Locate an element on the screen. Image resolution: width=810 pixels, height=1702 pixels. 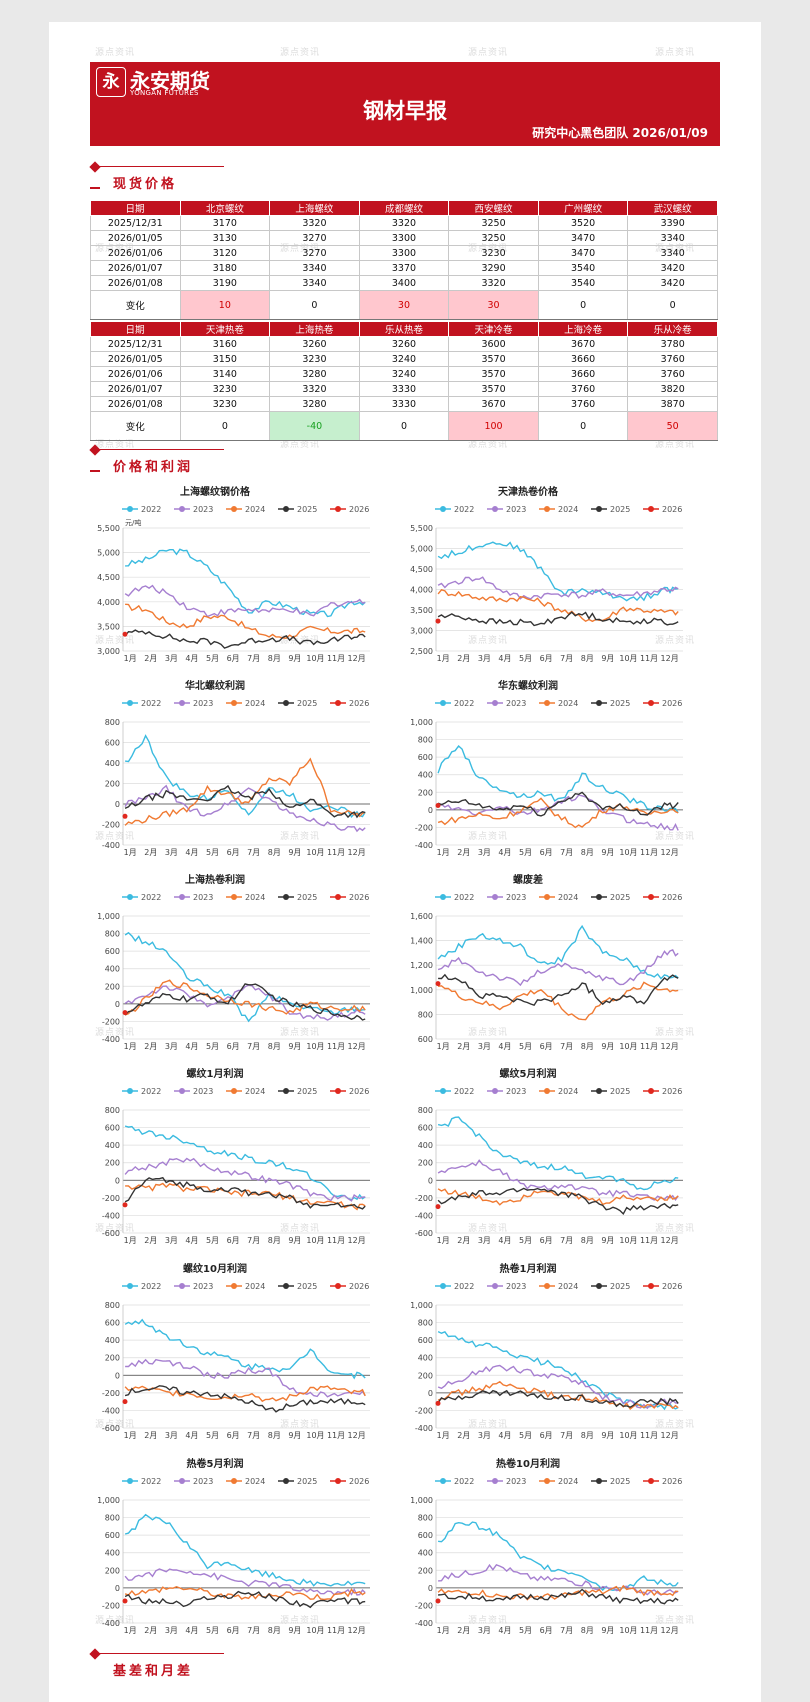
y-tick-label: 600 is located at coordinates (112, 743).